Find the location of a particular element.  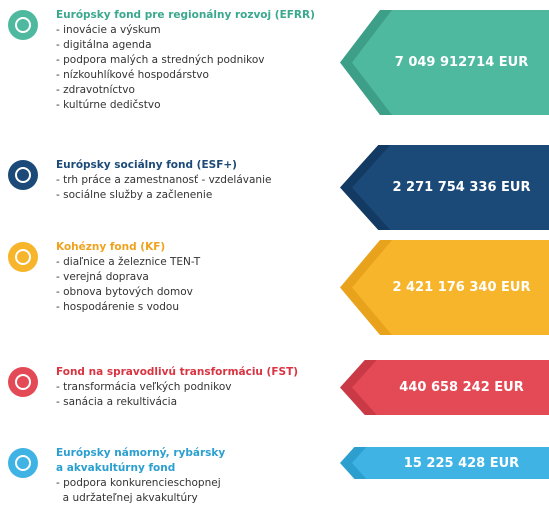

amount-banner: 2 421 176 340 EUR is located at coordinates (444, 287).